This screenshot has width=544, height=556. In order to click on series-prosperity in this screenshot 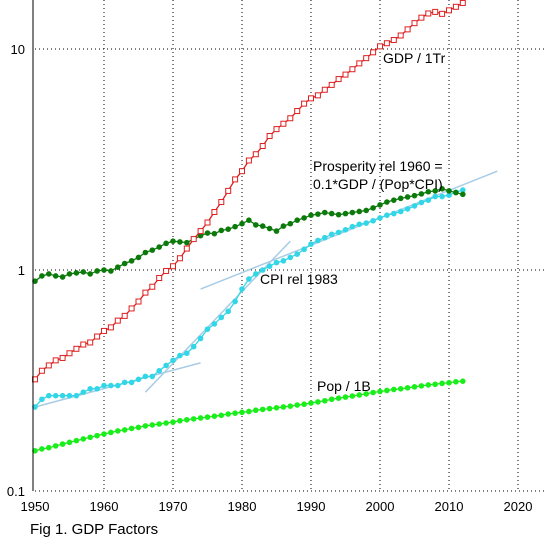, I will do `click(249, 235)`.